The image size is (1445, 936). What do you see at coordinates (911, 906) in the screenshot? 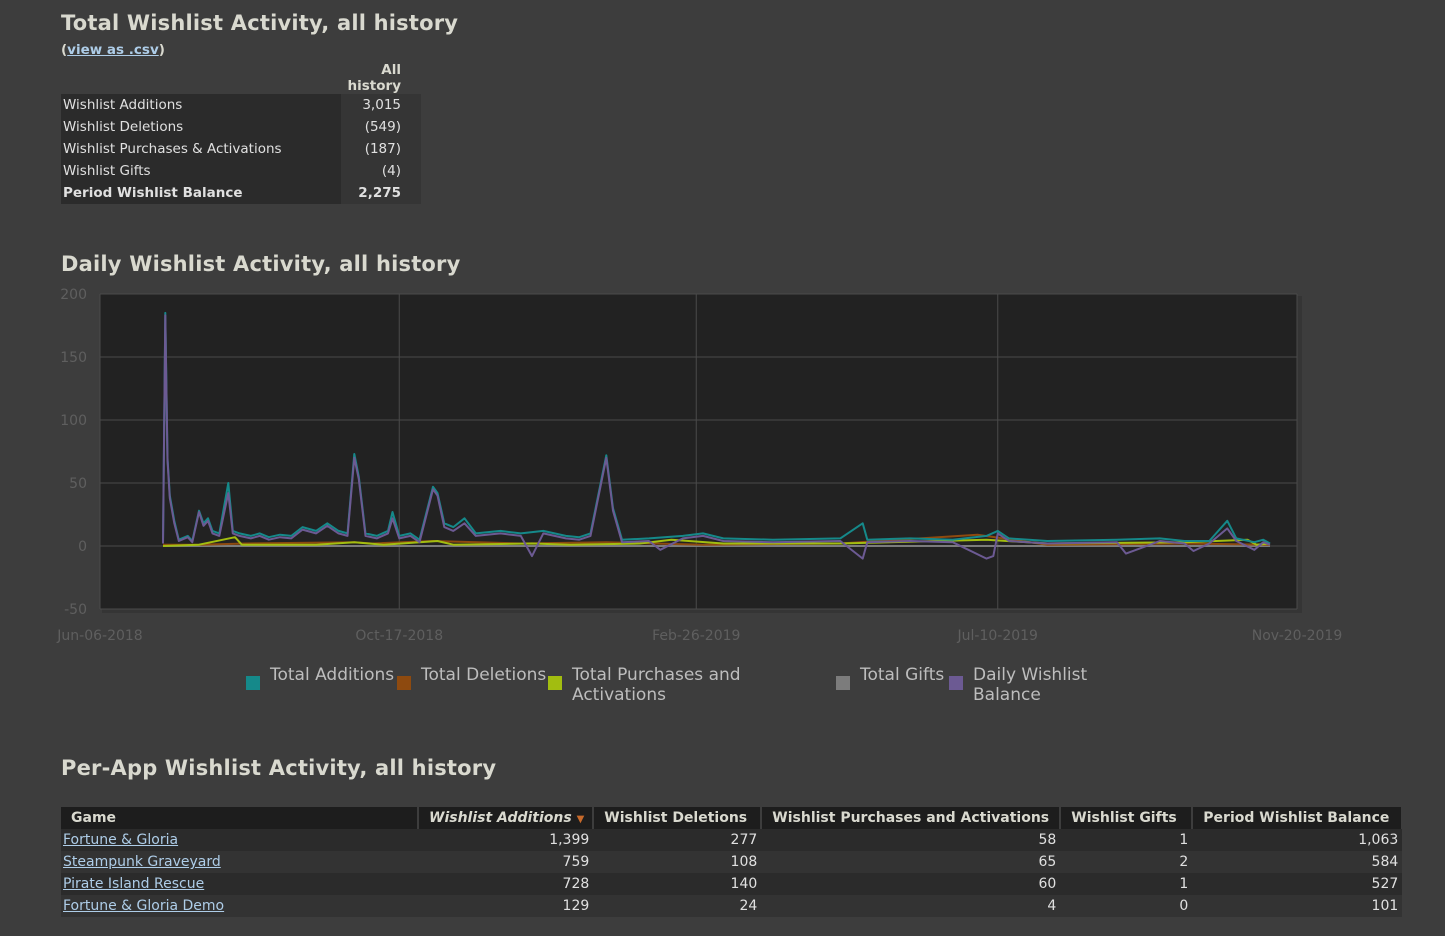
I see `purchases-cell: 4` at bounding box center [911, 906].